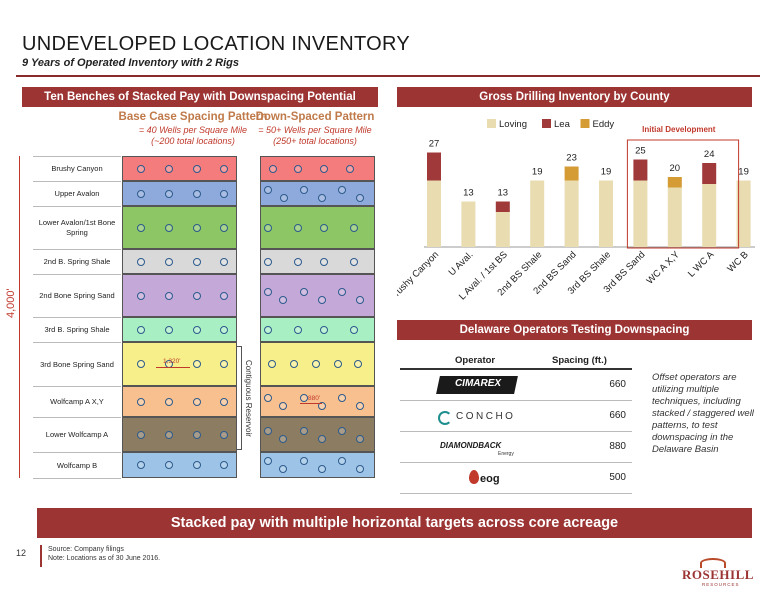  I want to click on logo-name: ROSEHILL, so click(718, 574).